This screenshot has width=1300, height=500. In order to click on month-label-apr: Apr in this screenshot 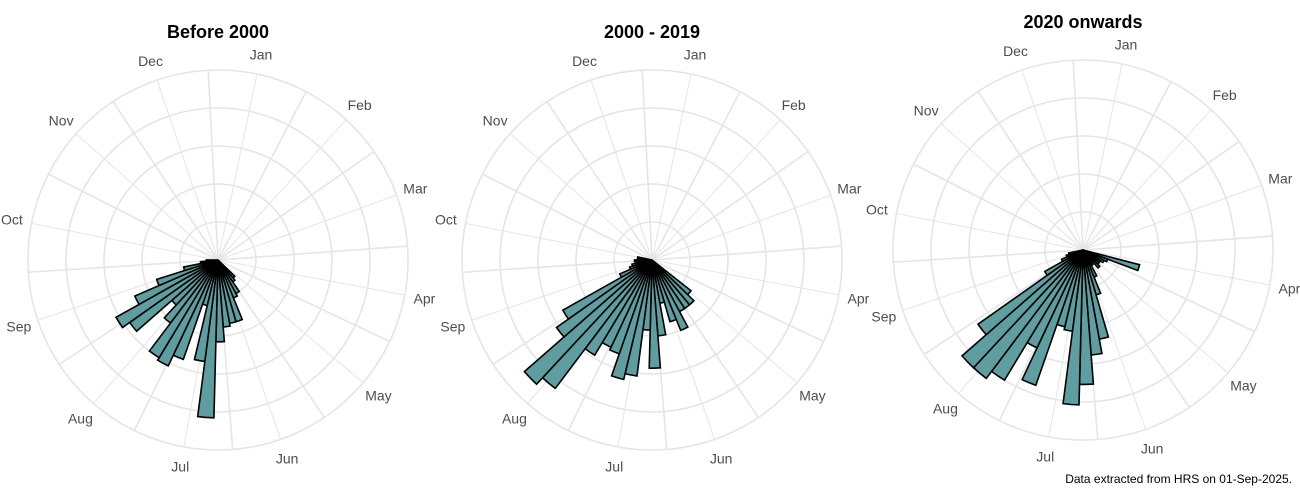, I will do `click(859, 299)`.